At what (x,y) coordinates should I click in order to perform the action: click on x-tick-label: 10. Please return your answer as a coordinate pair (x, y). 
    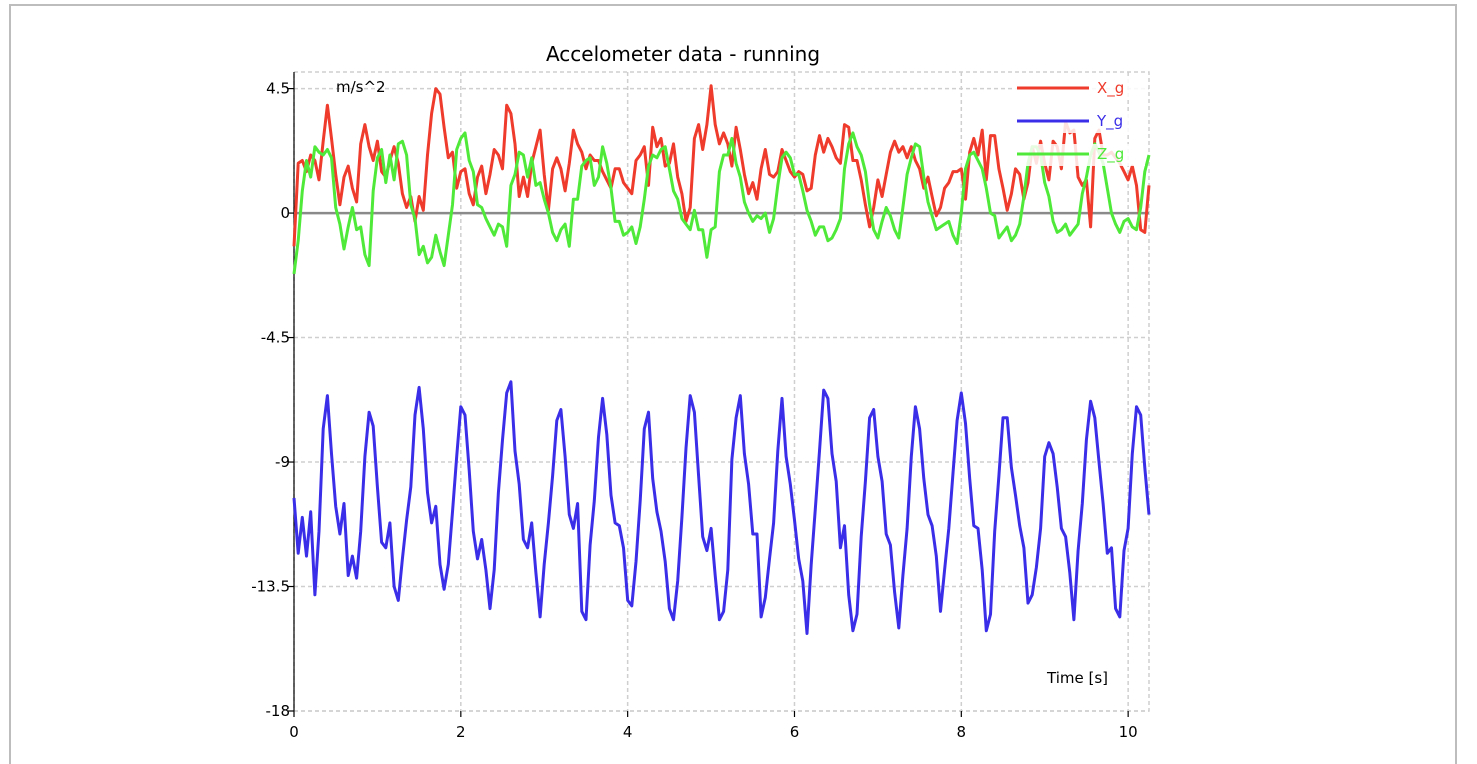
    Looking at the image, I should click on (1128, 732).